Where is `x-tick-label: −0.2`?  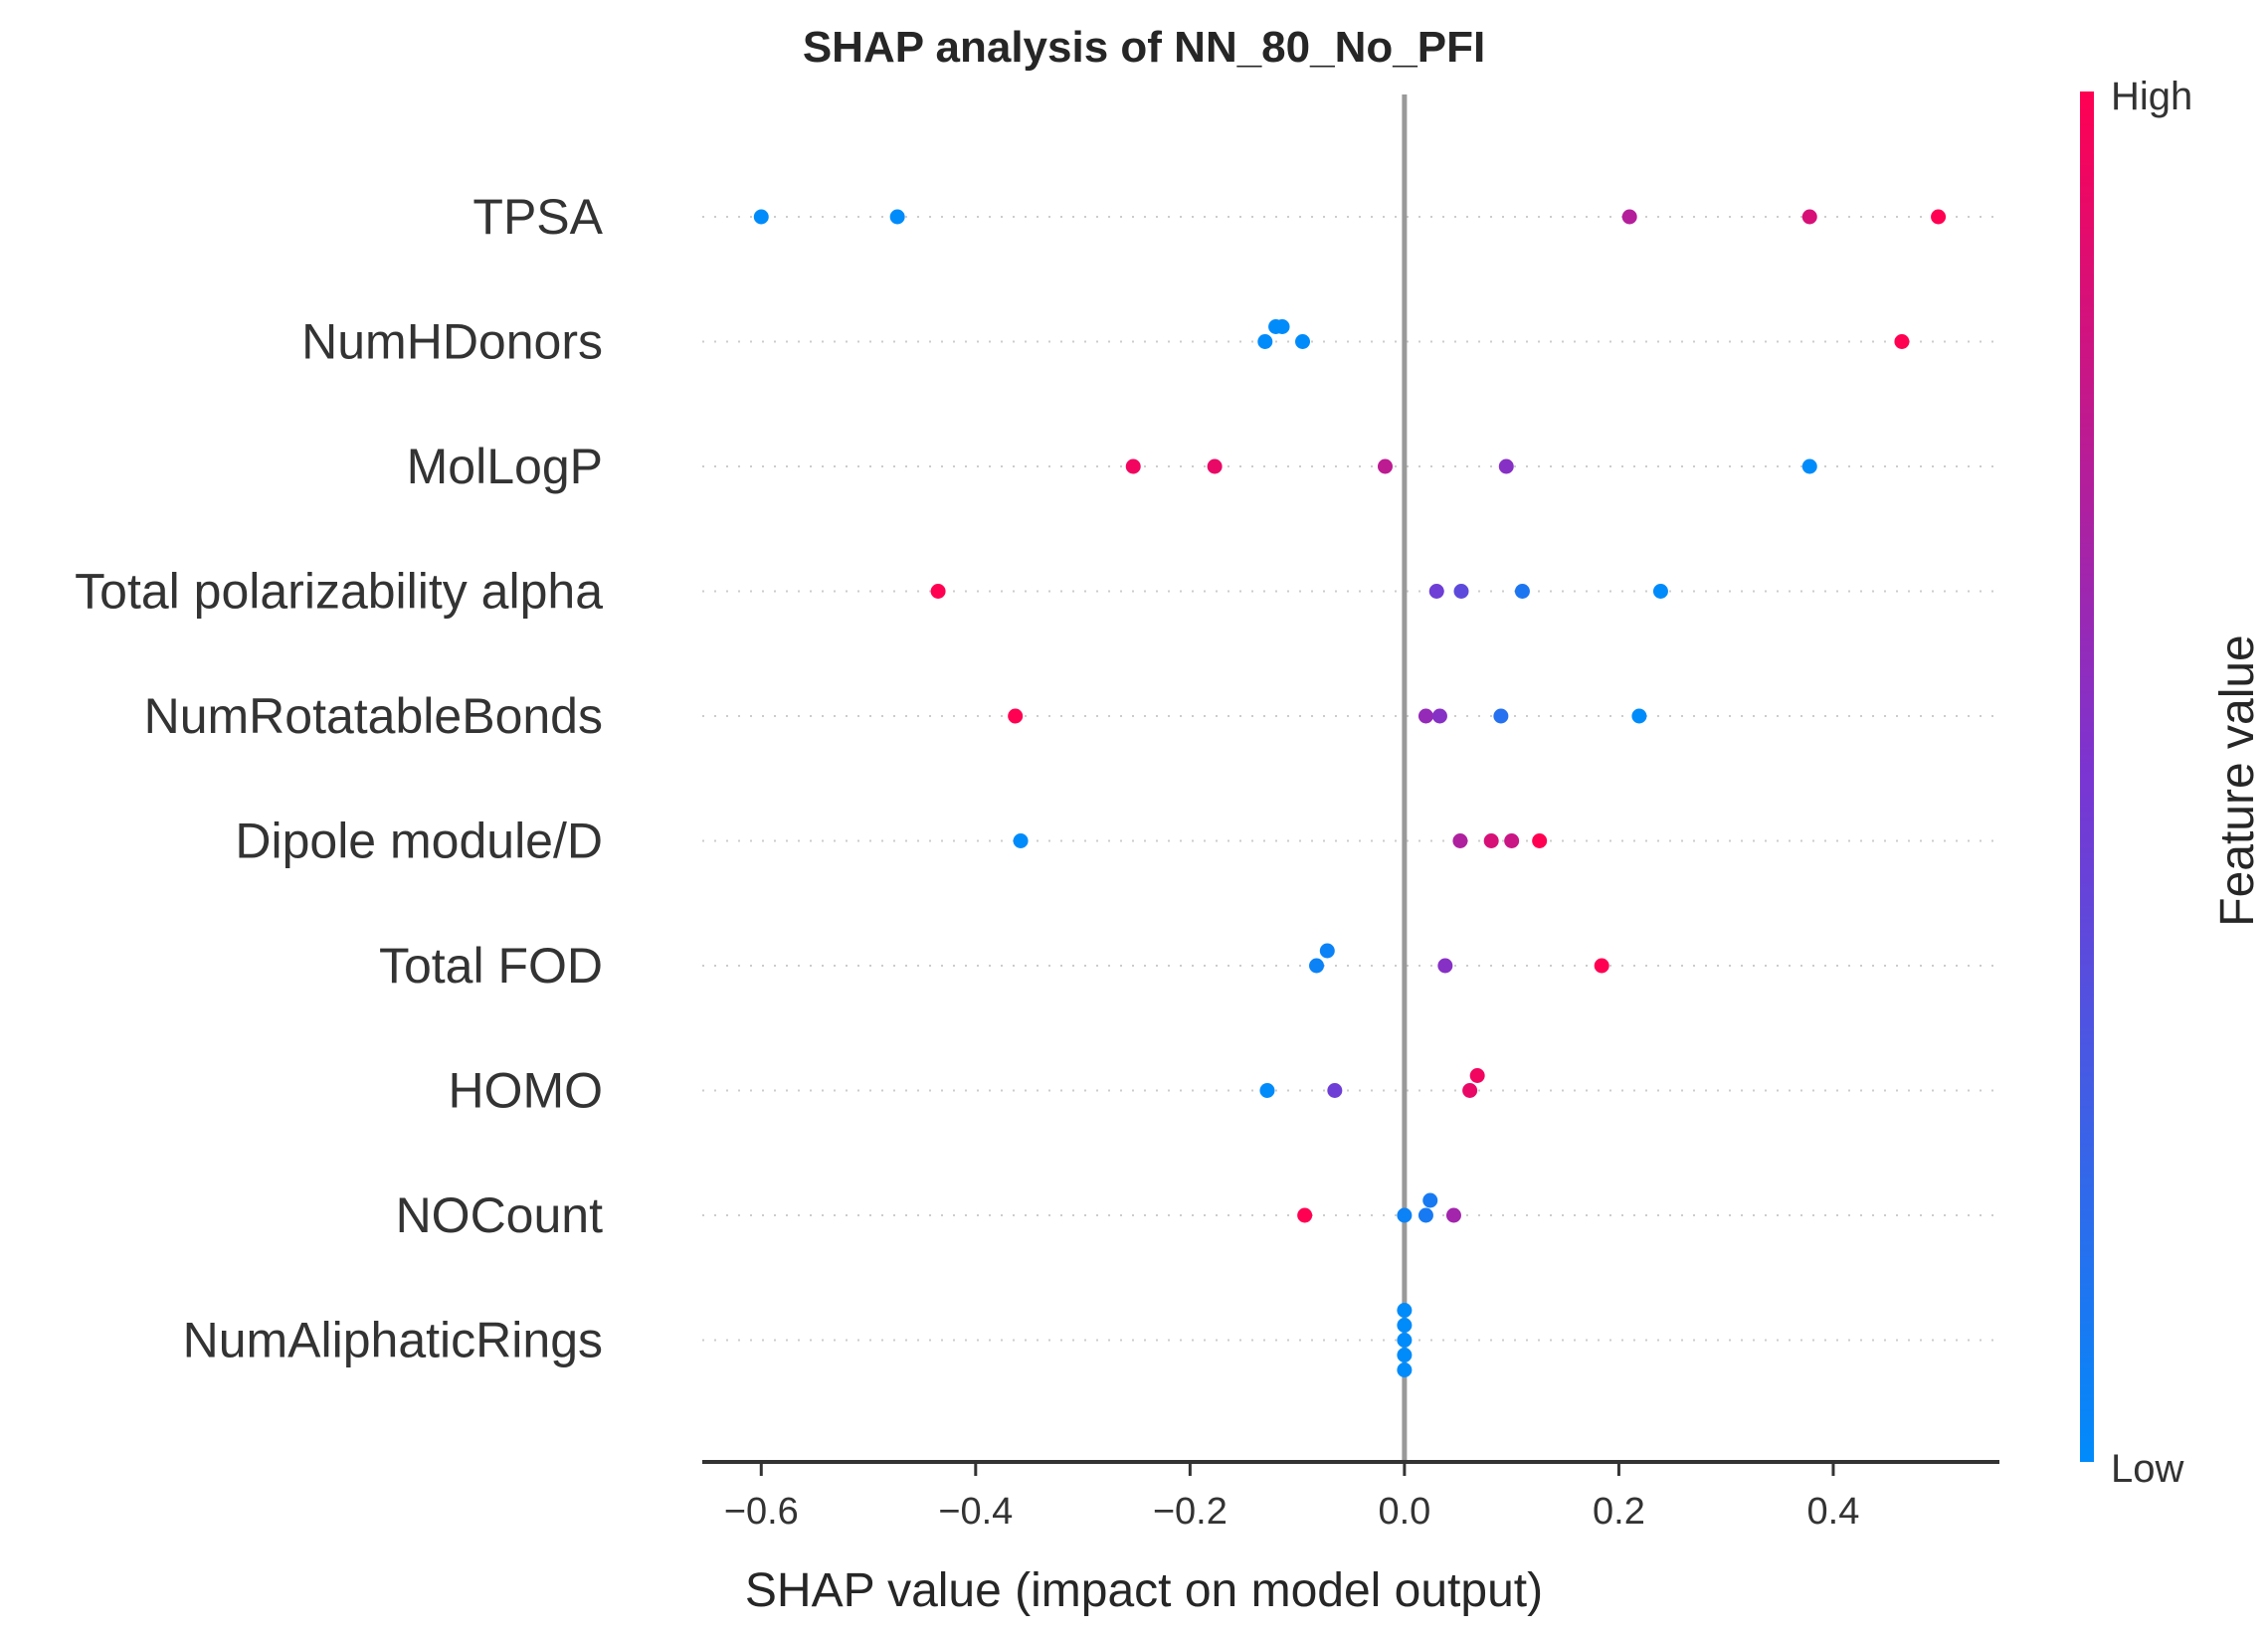
x-tick-label: −0.2 is located at coordinates (1190, 1512).